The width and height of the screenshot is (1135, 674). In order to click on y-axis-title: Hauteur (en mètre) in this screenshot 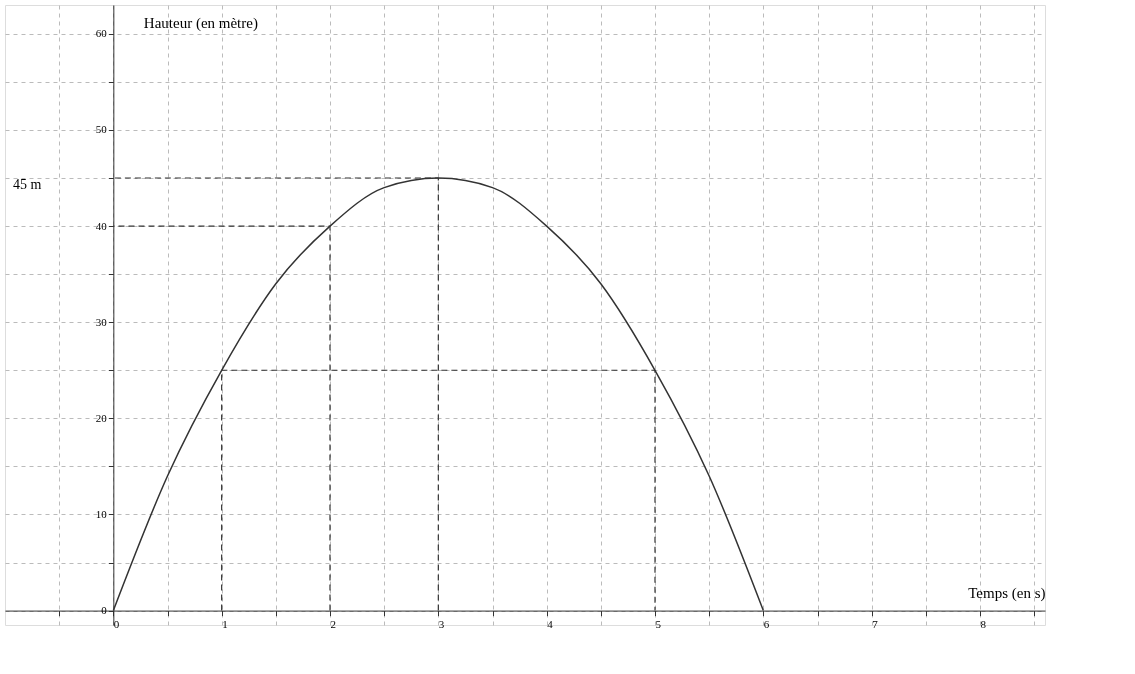, I will do `click(200, 23)`.